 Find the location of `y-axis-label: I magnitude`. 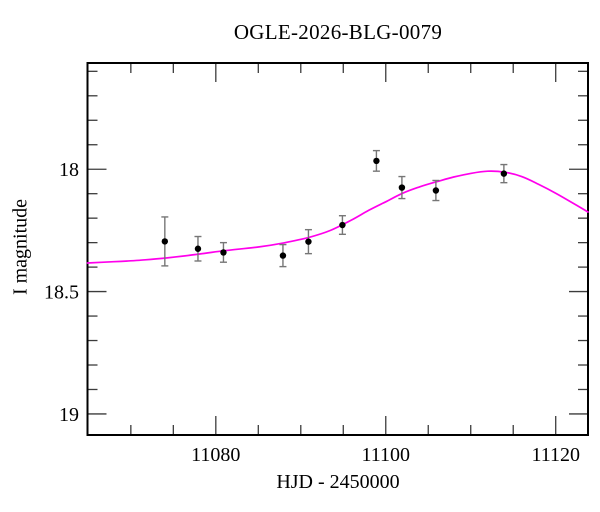

y-axis-label: I magnitude is located at coordinates (20, 247).